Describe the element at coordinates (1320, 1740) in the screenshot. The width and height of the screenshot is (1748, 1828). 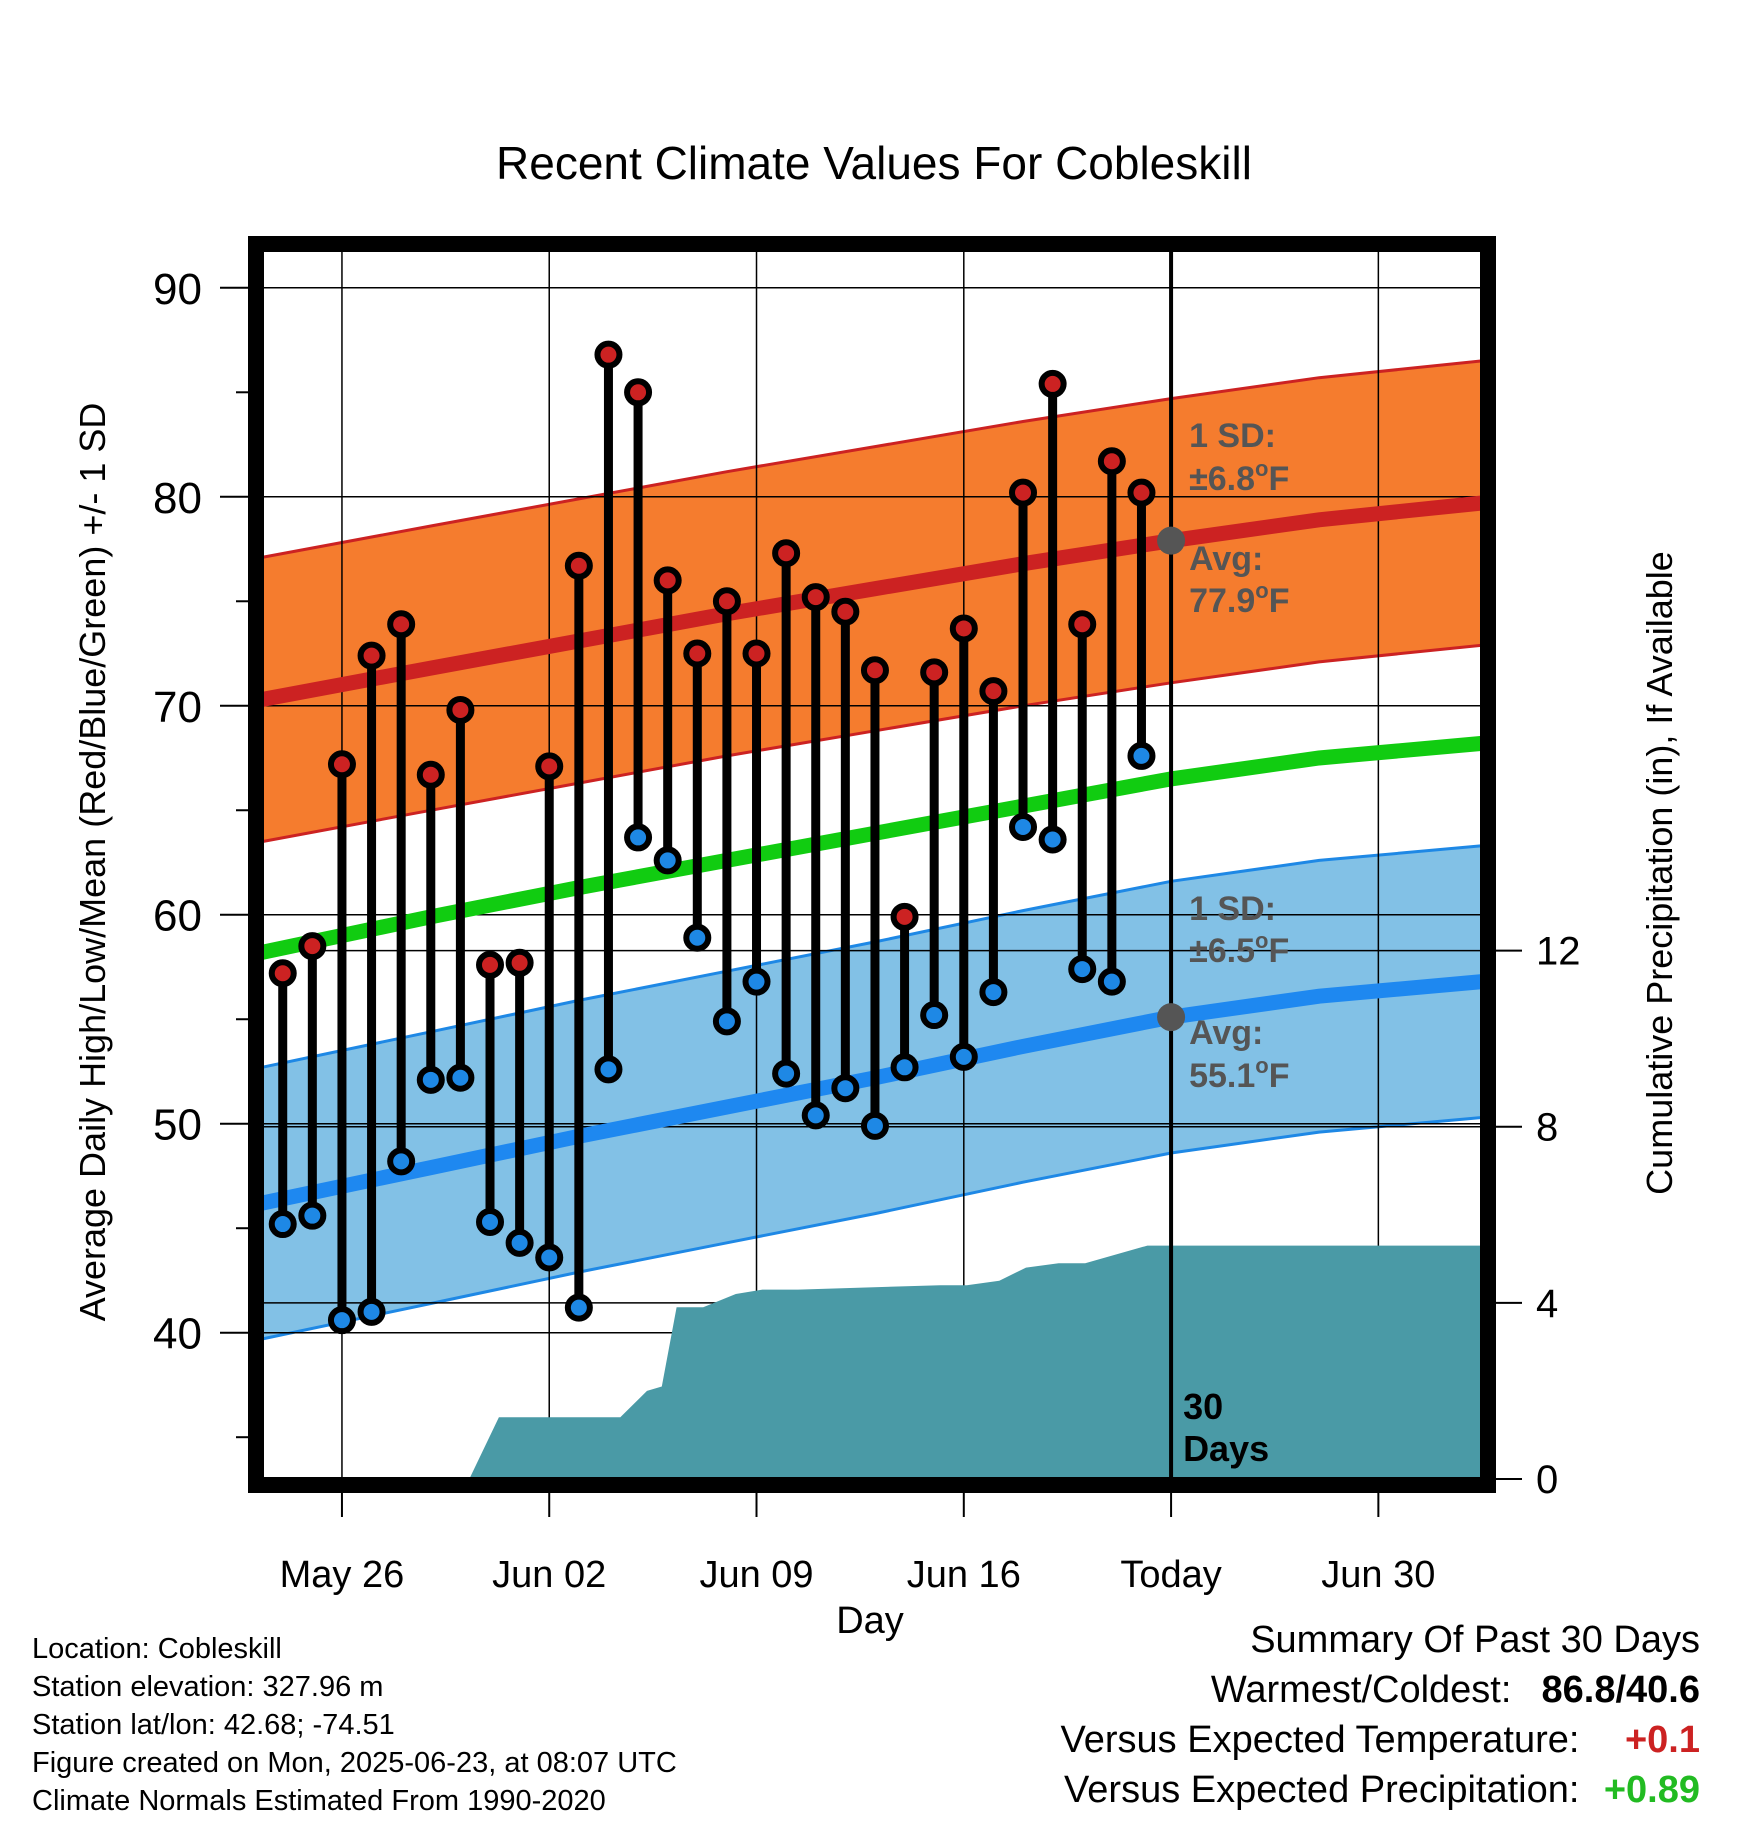
I see `temp-anomaly-label: Versus Expected Temperature:` at that location.